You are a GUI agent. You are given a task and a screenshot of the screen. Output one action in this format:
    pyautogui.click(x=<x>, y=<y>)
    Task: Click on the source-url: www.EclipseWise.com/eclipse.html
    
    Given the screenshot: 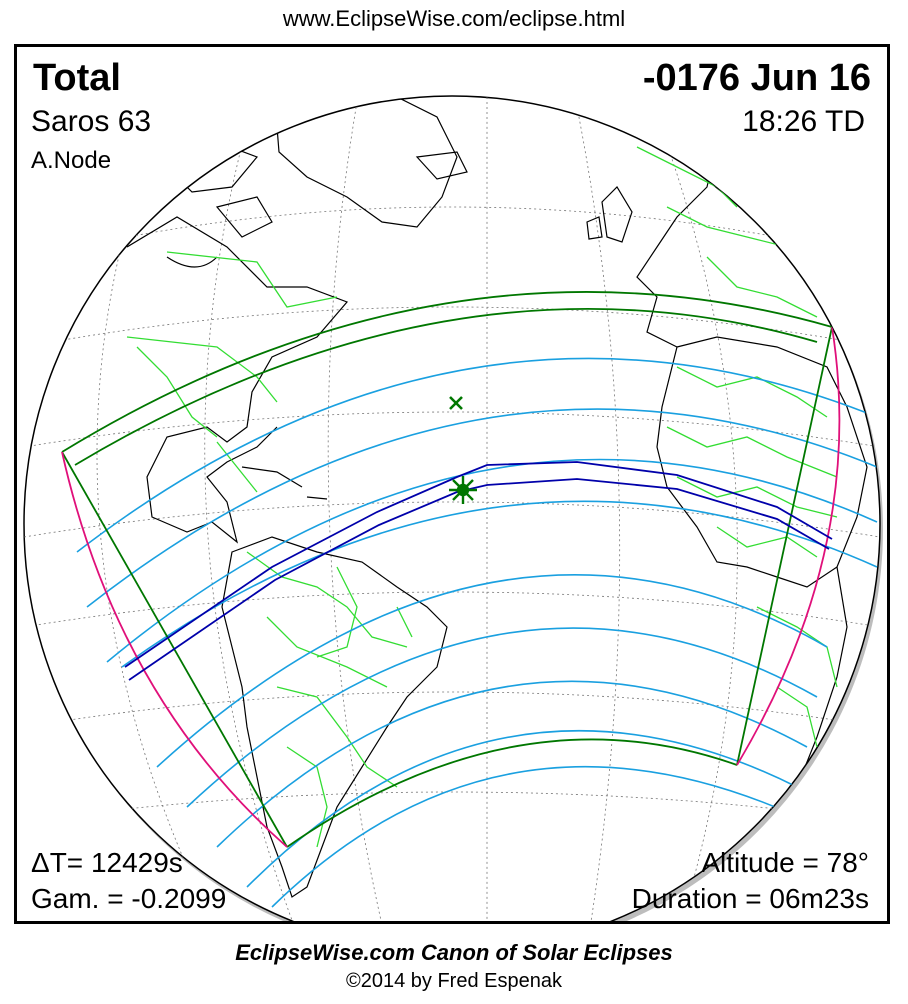 What is the action you would take?
    pyautogui.click(x=454, y=18)
    